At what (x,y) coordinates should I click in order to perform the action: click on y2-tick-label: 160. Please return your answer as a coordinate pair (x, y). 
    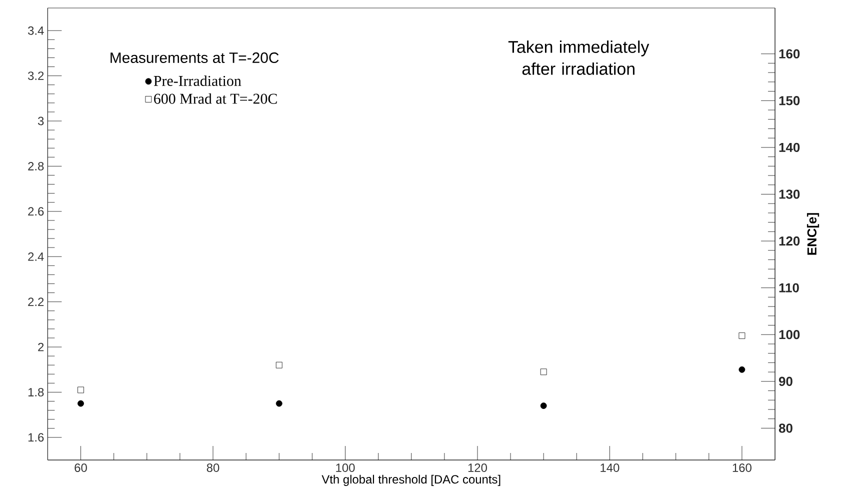
    Looking at the image, I should click on (789, 53).